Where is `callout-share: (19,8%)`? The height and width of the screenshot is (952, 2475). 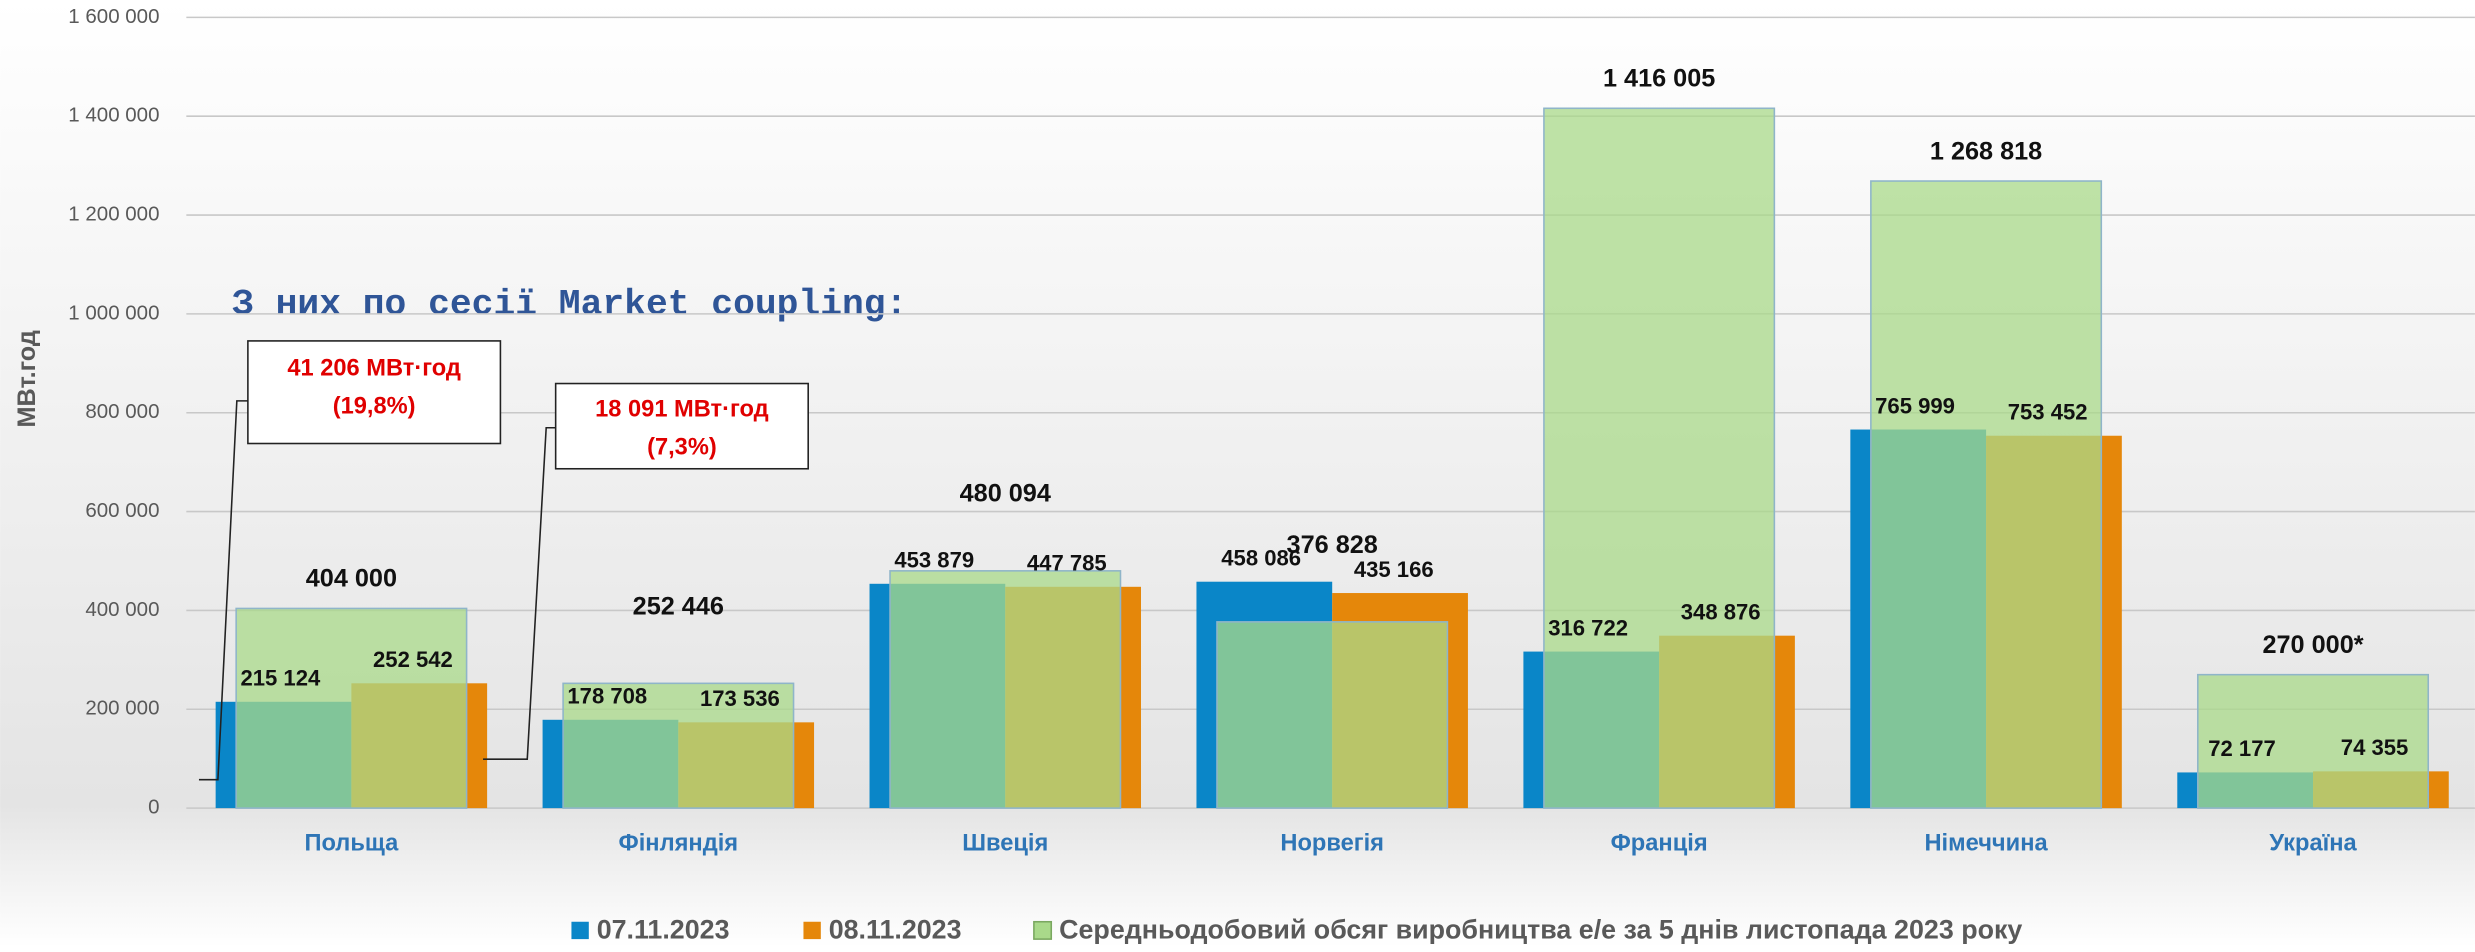 callout-share: (19,8%) is located at coordinates (374, 406).